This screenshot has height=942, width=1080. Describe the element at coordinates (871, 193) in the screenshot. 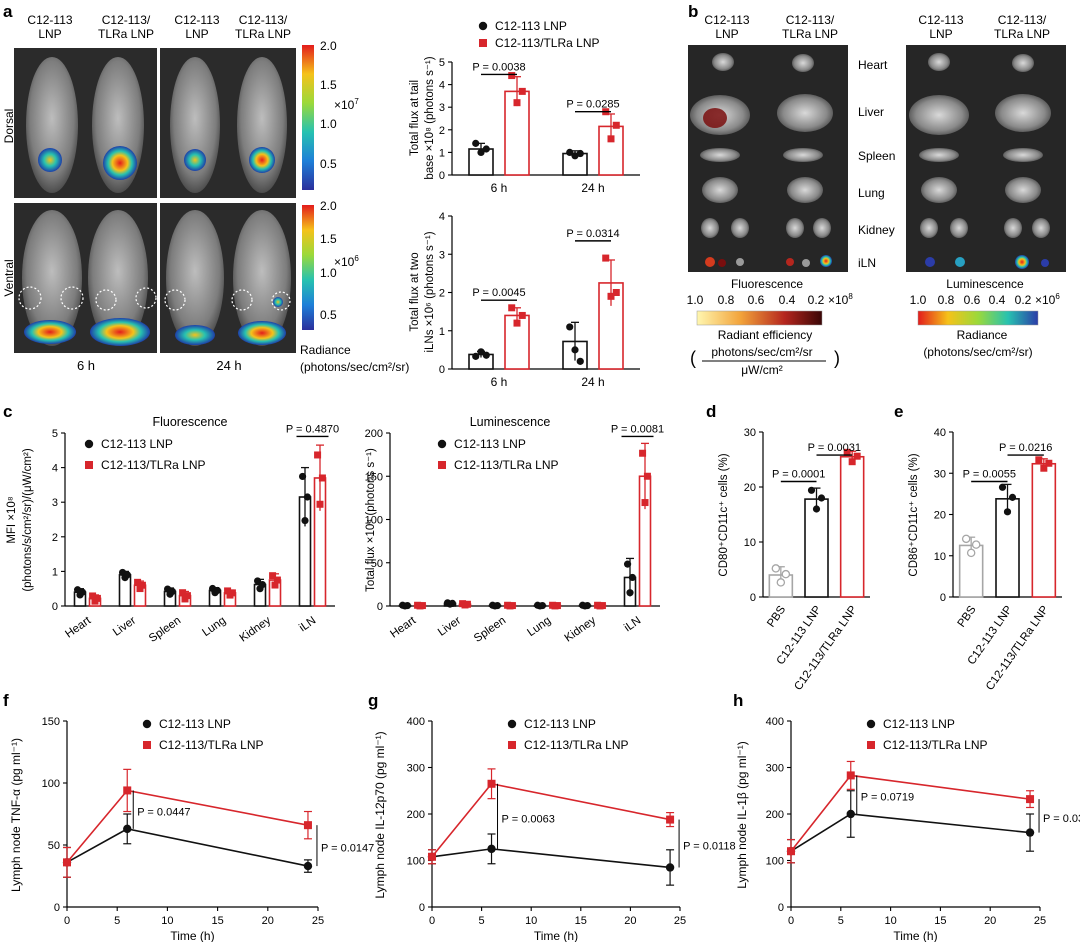

I see `b-organ-lung: Lung` at that location.